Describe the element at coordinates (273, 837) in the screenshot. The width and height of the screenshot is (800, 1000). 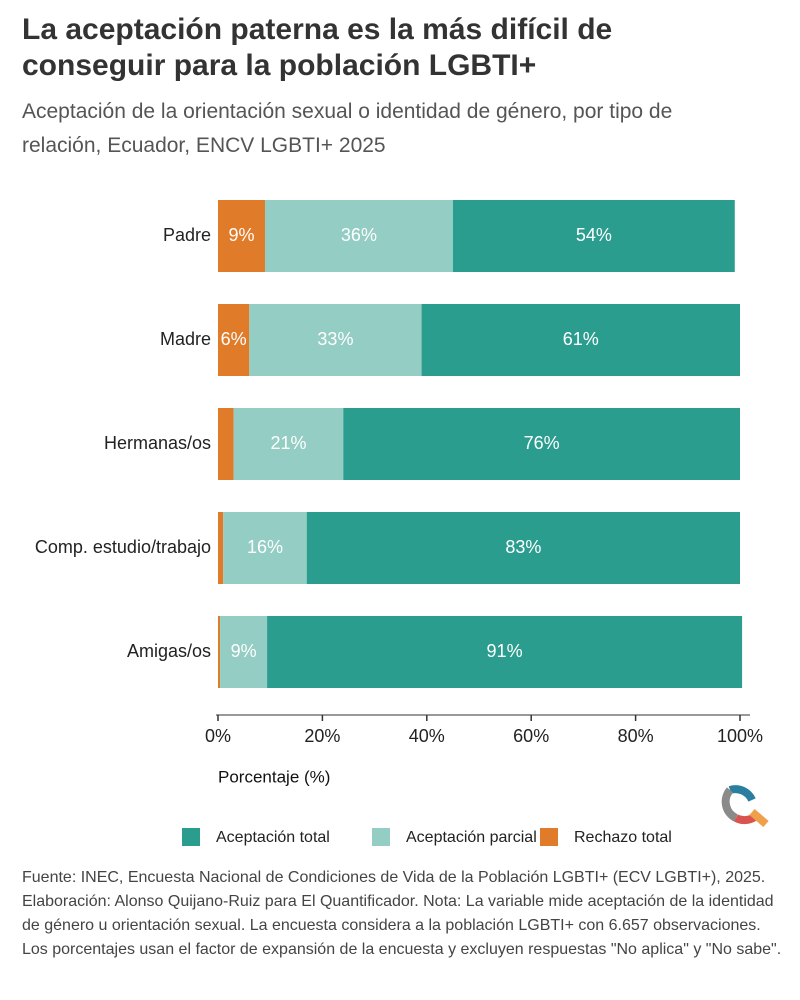
I see `legend-label: Aceptación total` at that location.